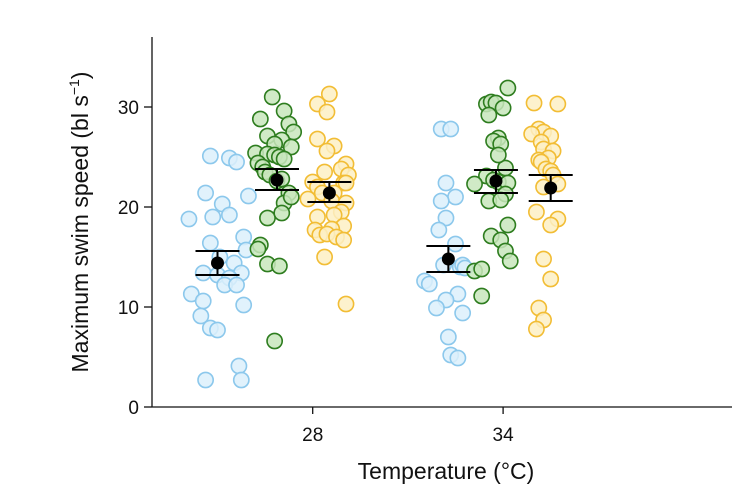  Describe the element at coordinates (128, 208) in the screenshot. I see `y-tick-label: 20` at that location.